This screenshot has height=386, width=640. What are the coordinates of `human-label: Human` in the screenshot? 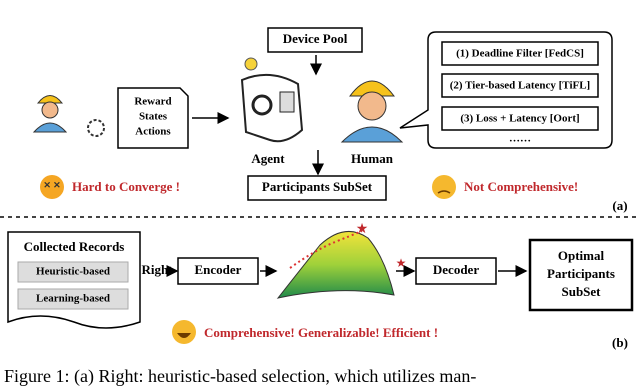 It's located at (372, 158).